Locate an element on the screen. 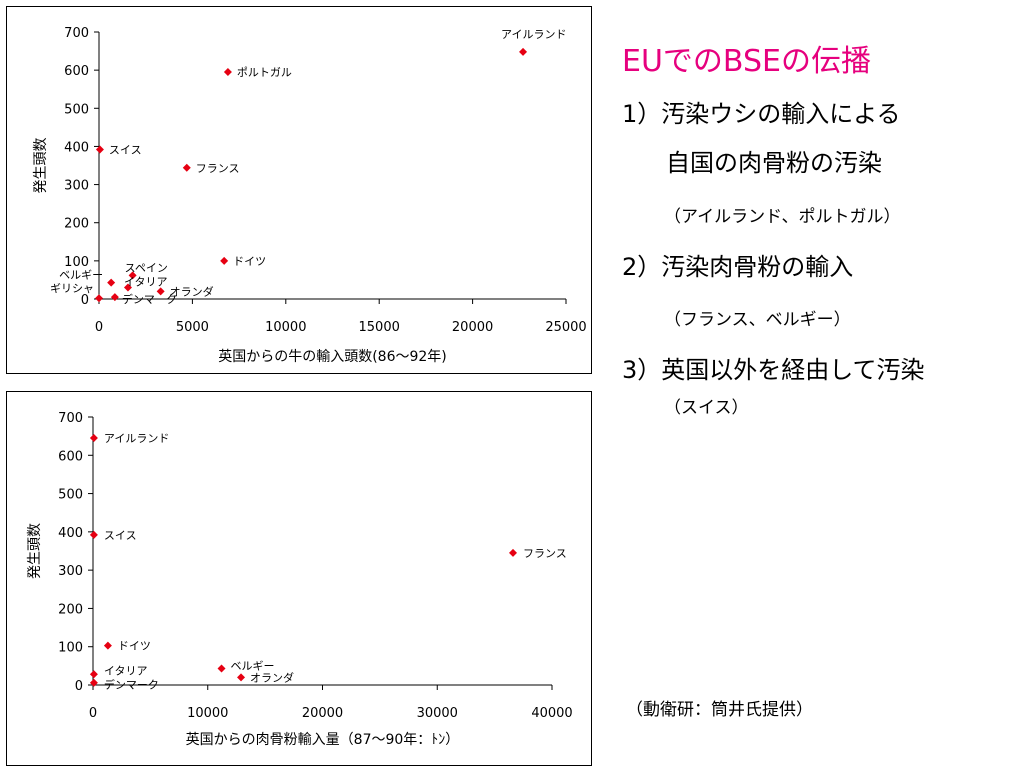 The height and width of the screenshot is (768, 1024). point-1-countries: （アイルランド、ポルトガル） is located at coordinates (782, 217).